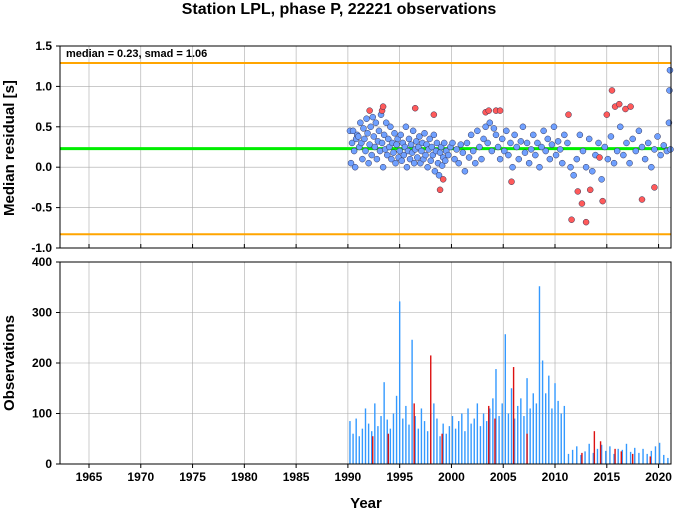  Describe the element at coordinates (503, 477) in the screenshot. I see `x-tick-label: 2005` at that location.